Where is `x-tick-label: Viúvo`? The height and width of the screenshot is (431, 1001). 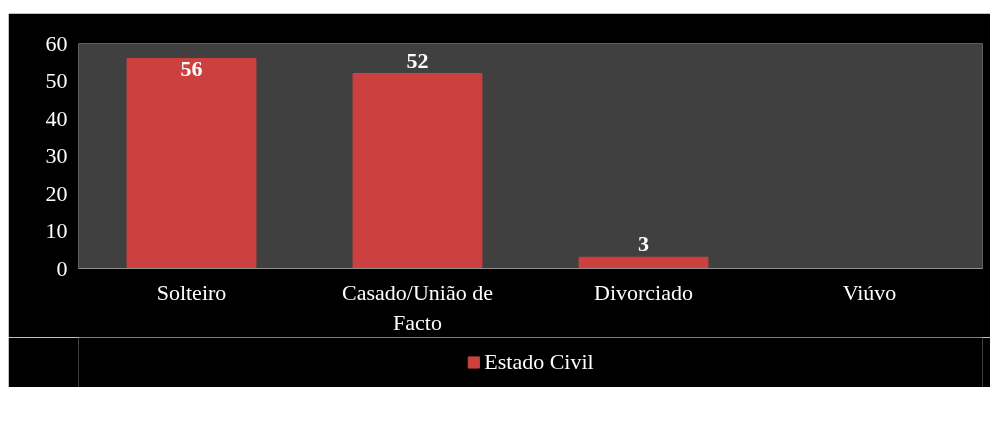 x-tick-label: Viúvo is located at coordinates (869, 292).